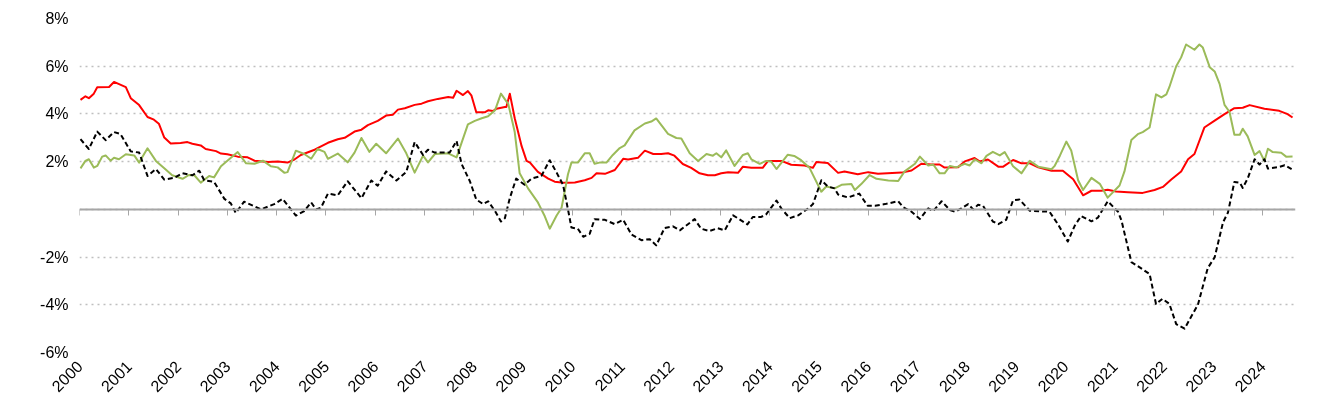 The image size is (1335, 402). Describe the element at coordinates (54, 305) in the screenshot. I see `y-tick-label: -4%` at that location.